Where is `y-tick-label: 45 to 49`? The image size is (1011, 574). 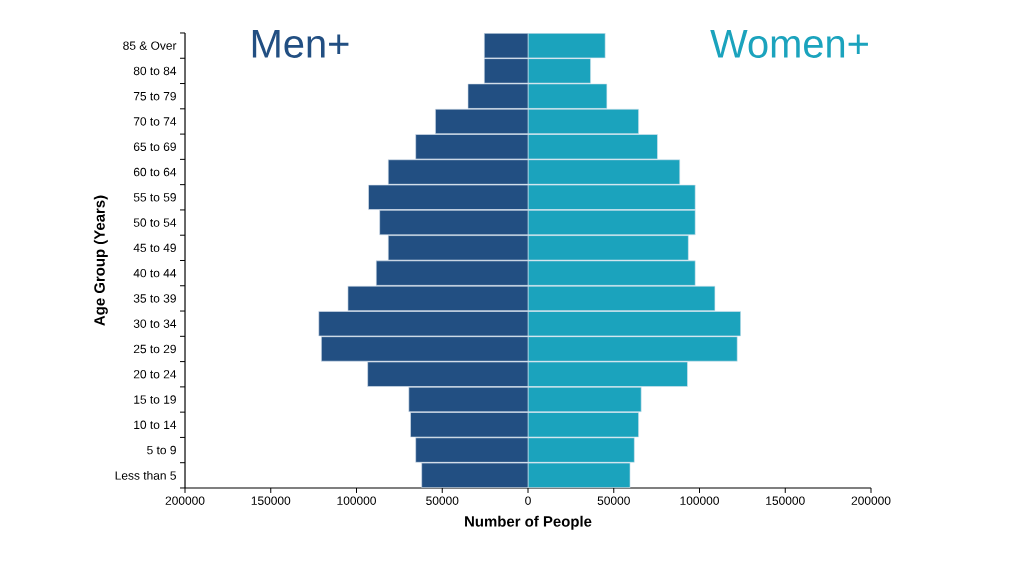 y-tick-label: 45 to 49 is located at coordinates (154, 248).